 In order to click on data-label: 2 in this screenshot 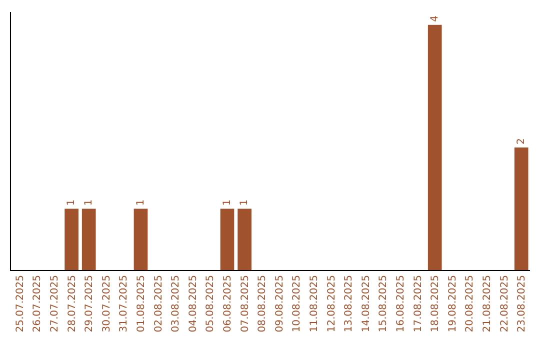, I will do `click(521, 141)`.